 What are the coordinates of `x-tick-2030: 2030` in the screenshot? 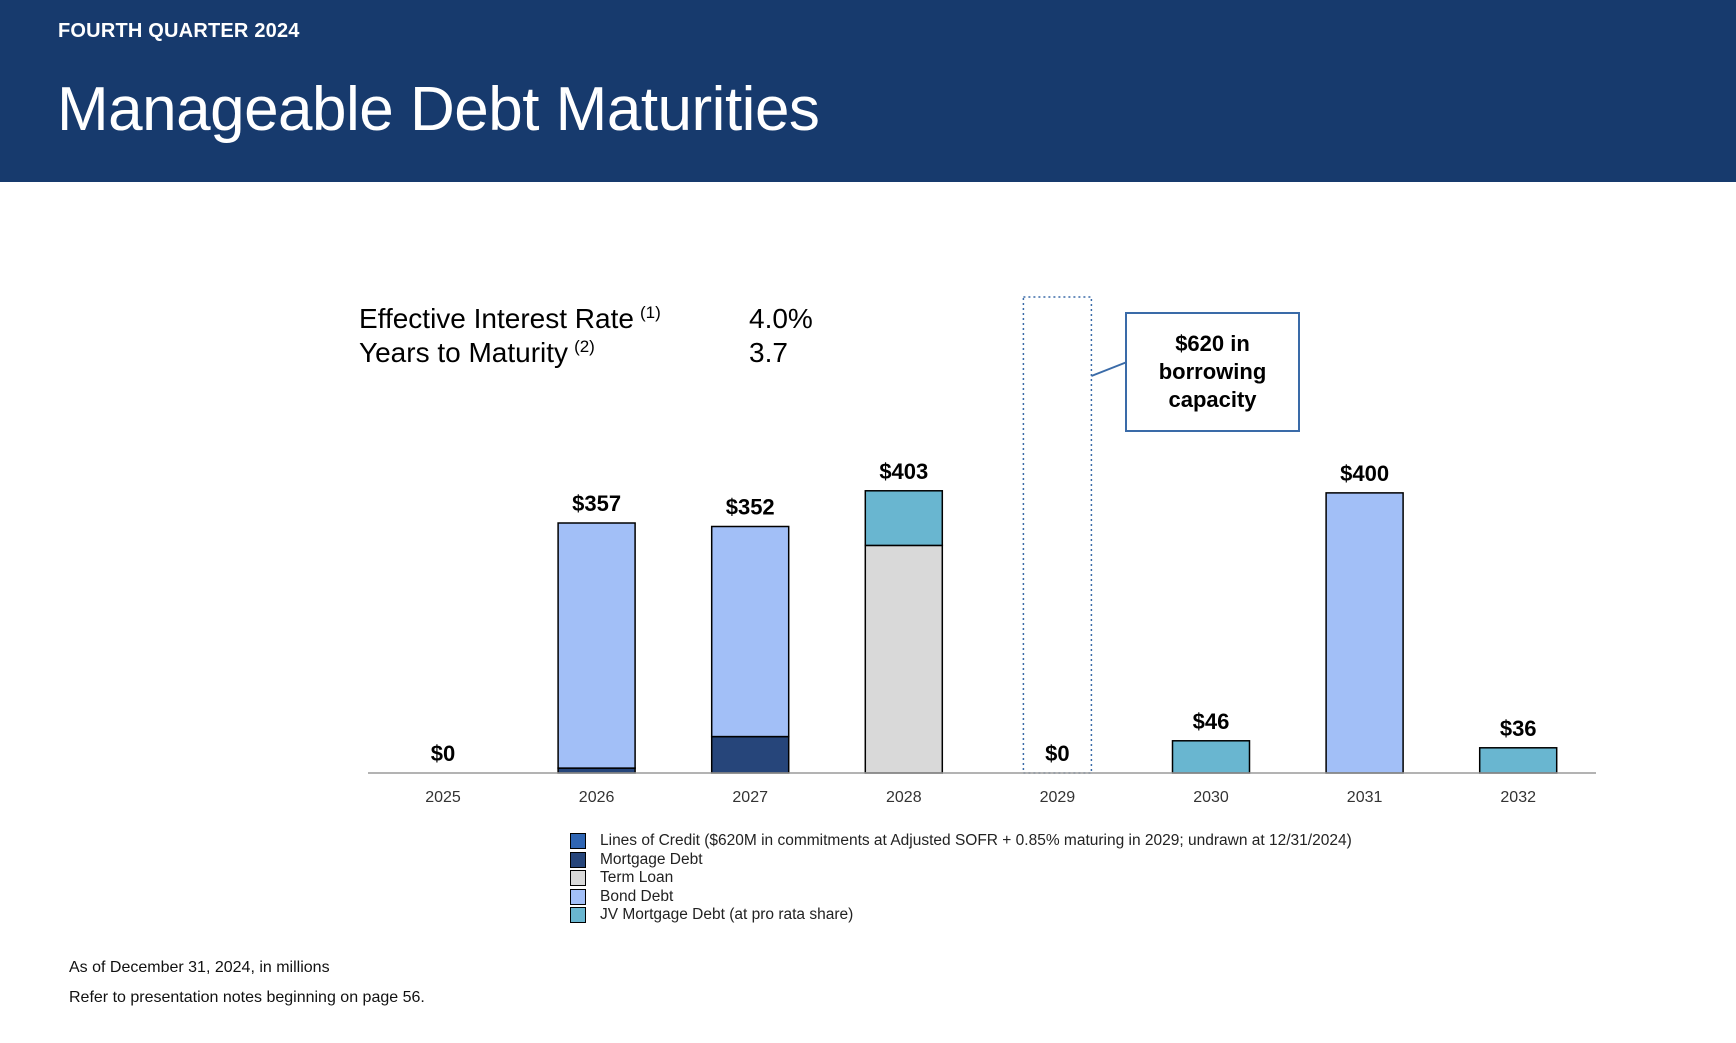 It's located at (1211, 797).